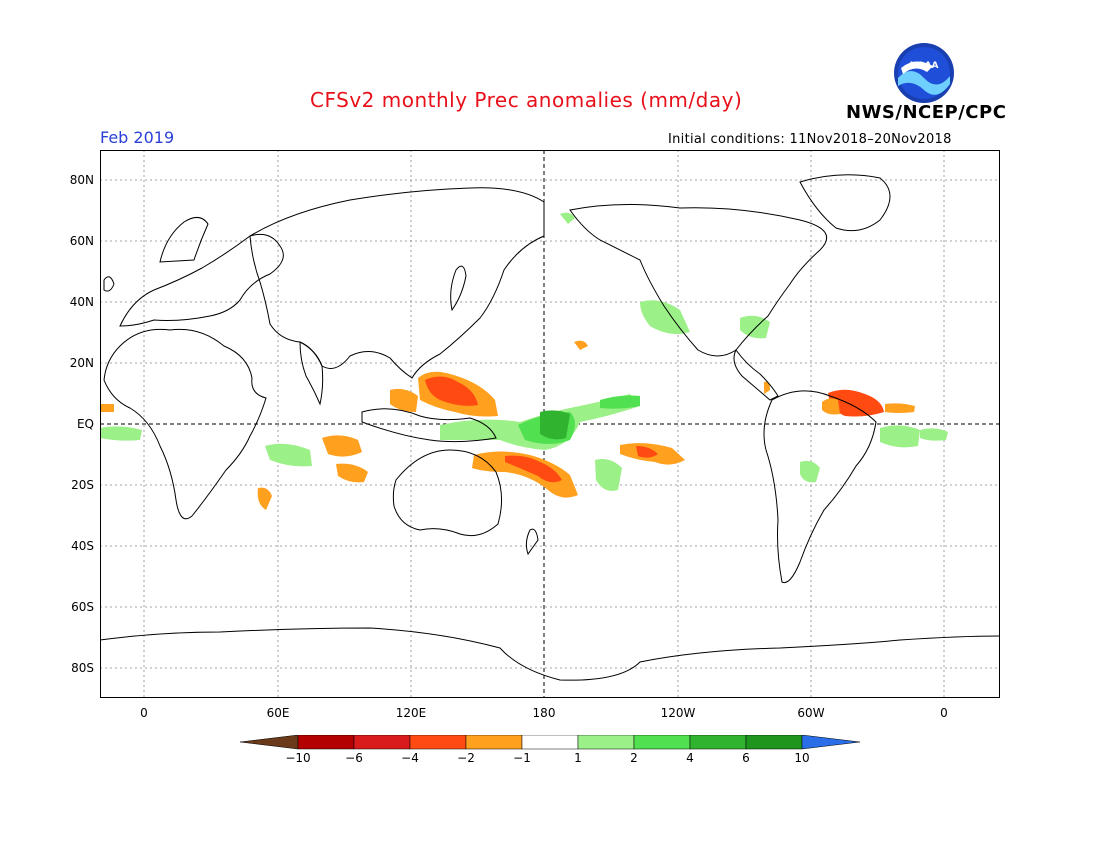 The height and width of the screenshot is (850, 1100). I want to click on colorbar-tick: −6, so click(354, 758).